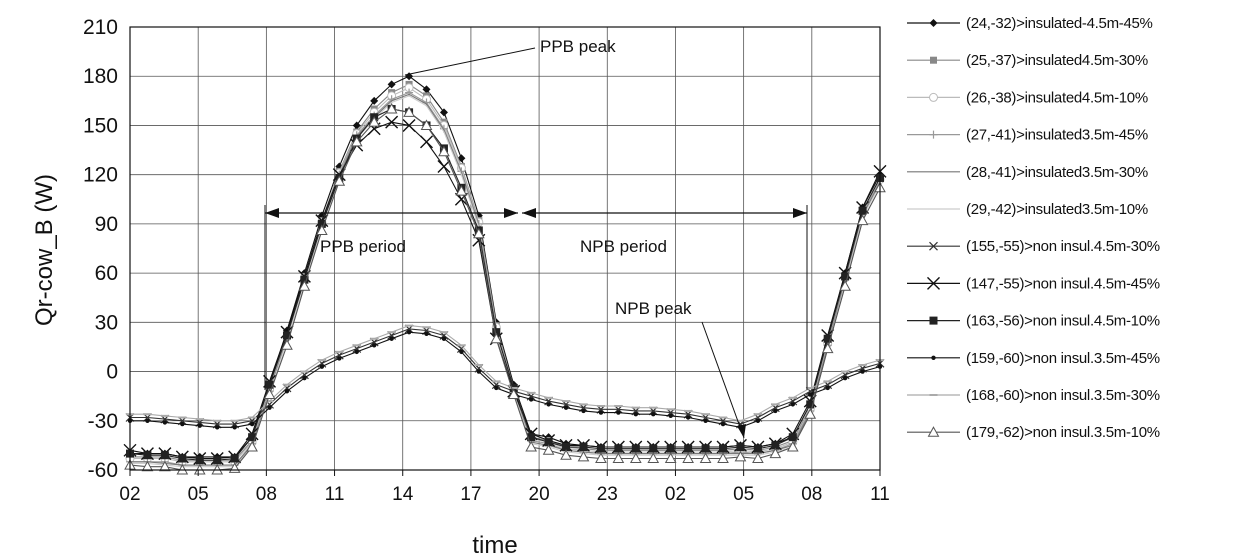 This screenshot has height=560, width=1250. Describe the element at coordinates (403, 494) in the screenshot. I see `x-tick-label: 14` at that location.